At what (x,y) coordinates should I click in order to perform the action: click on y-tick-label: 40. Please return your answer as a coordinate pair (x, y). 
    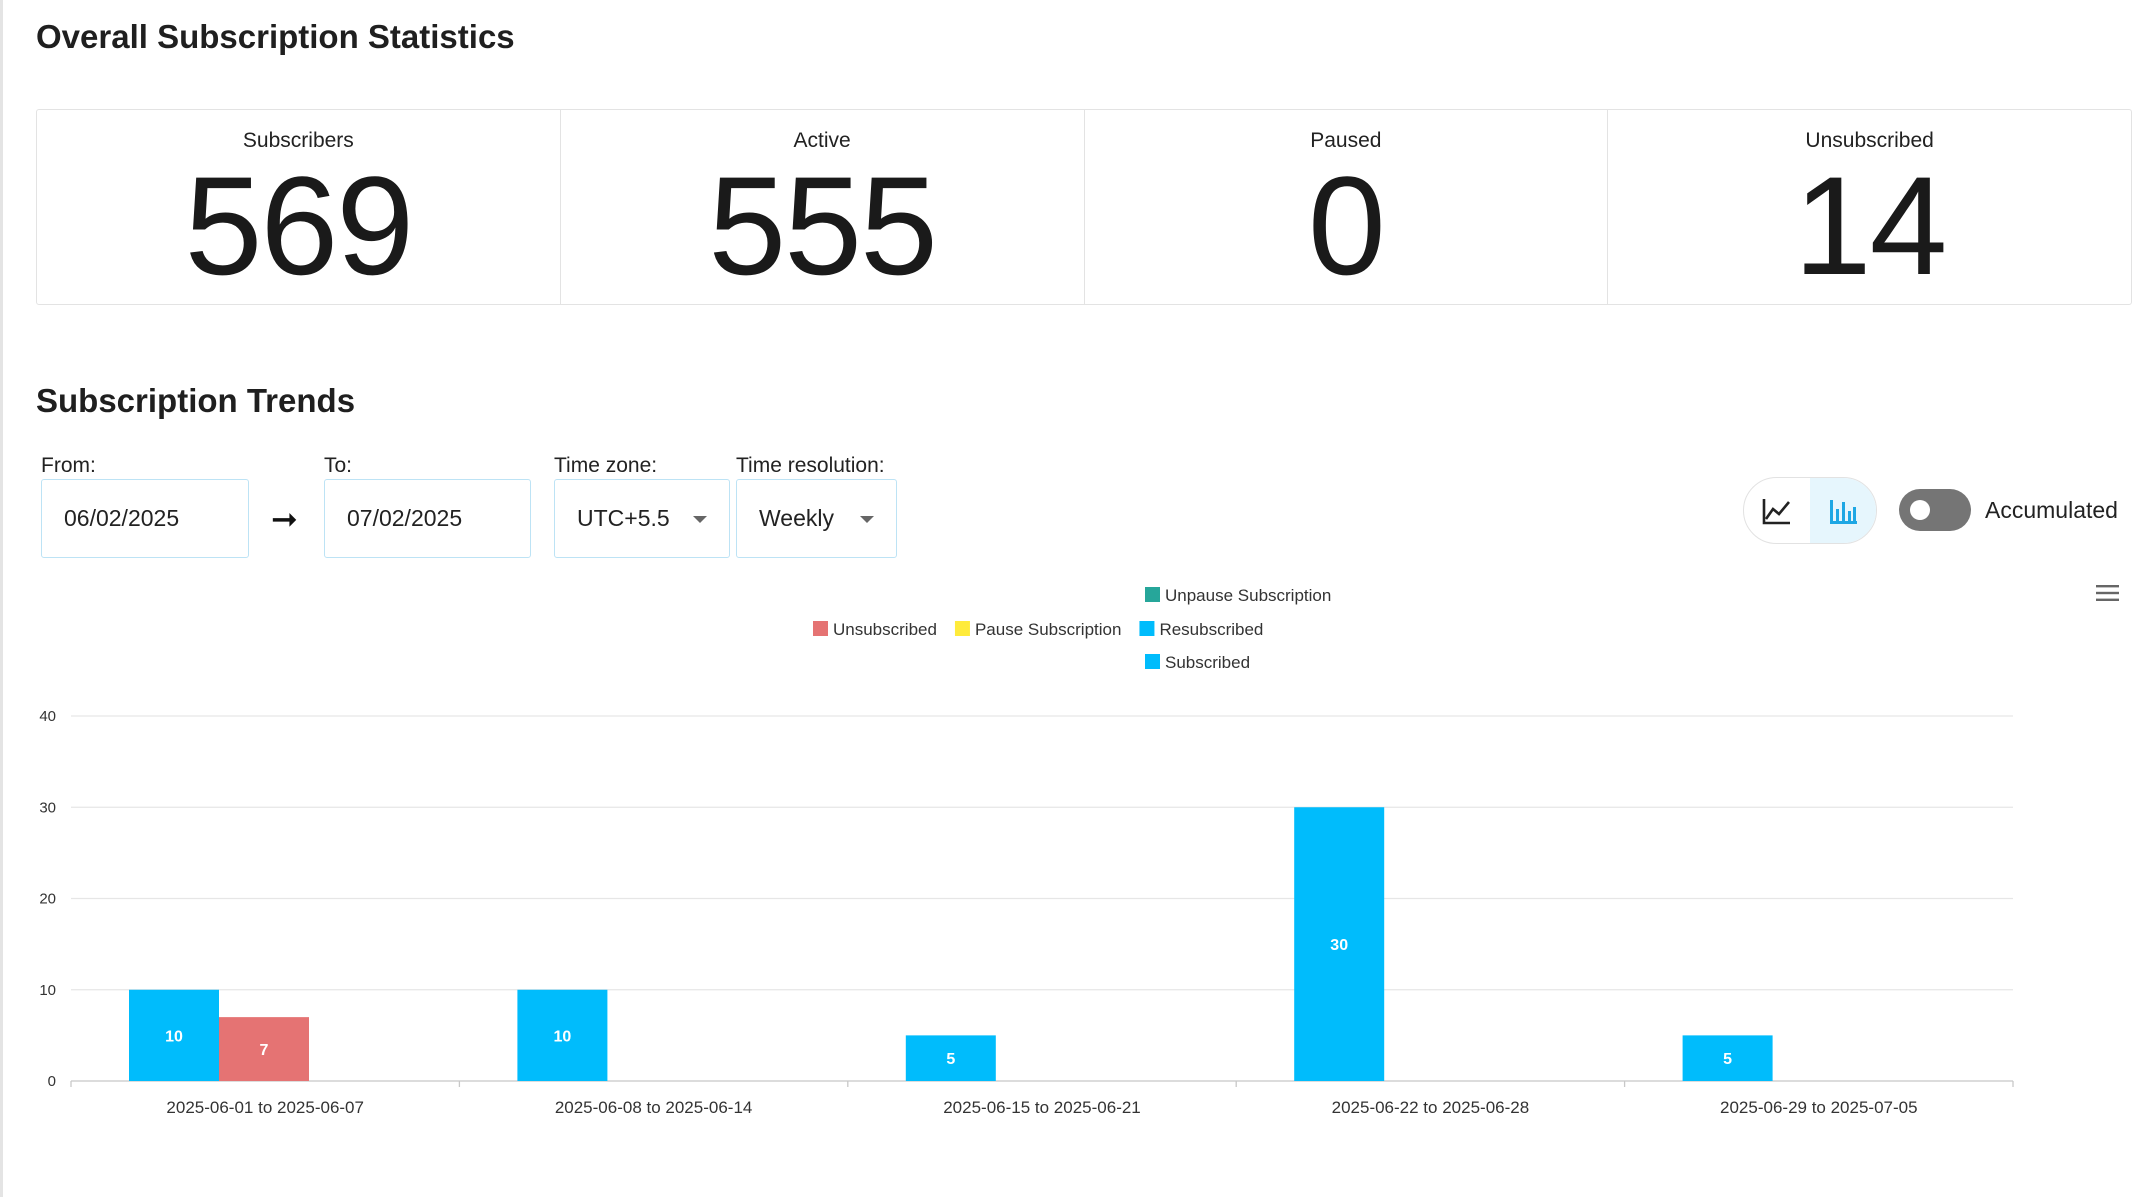
    Looking at the image, I should click on (47, 716).